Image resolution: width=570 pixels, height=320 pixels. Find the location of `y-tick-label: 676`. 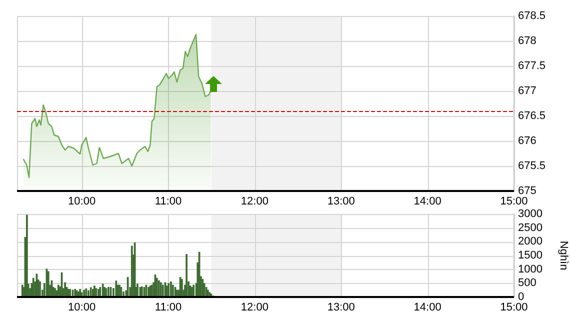

y-tick-label: 676 is located at coordinates (527, 141).